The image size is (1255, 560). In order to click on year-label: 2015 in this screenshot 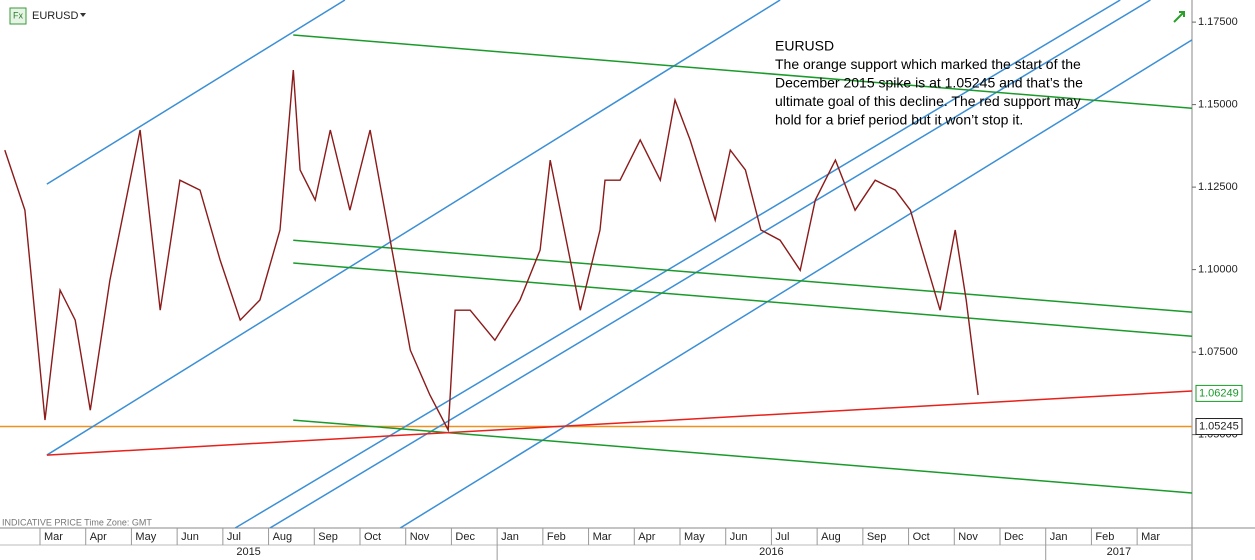, I will do `click(248, 552)`.